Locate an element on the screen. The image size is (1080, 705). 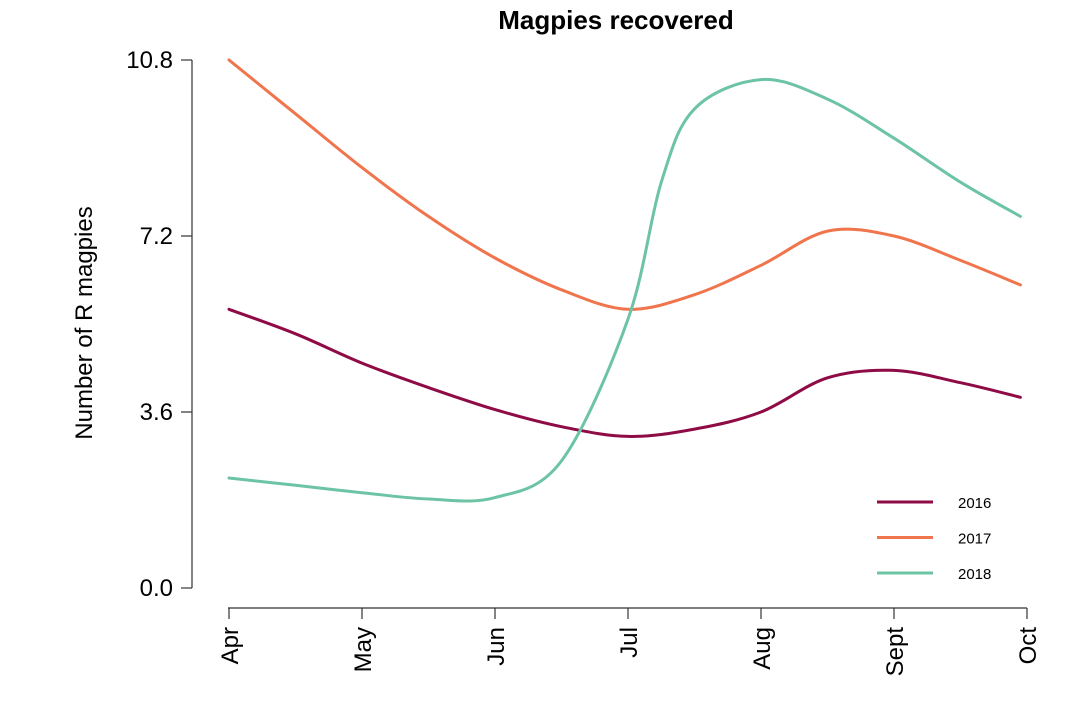
x-tick-label: Apr is located at coordinates (230, 645).